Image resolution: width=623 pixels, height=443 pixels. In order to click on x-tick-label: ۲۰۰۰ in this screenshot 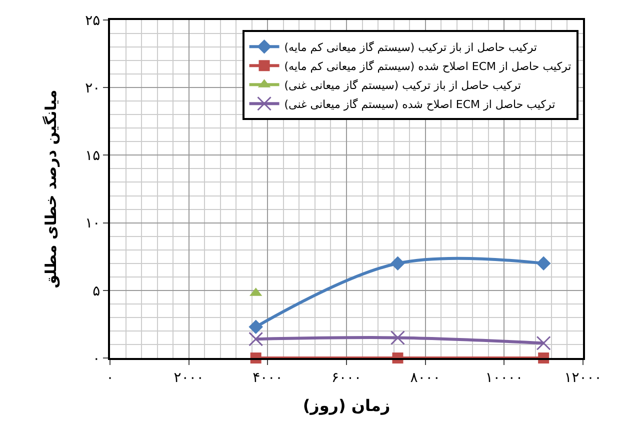, I will do `click(189, 378)`.